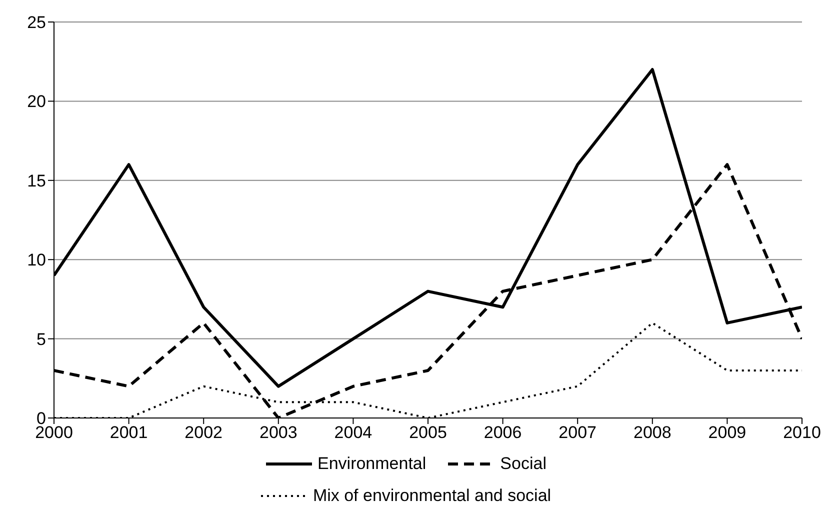 This screenshot has height=530, width=832. I want to click on x-tick-label: 2005, so click(428, 432).